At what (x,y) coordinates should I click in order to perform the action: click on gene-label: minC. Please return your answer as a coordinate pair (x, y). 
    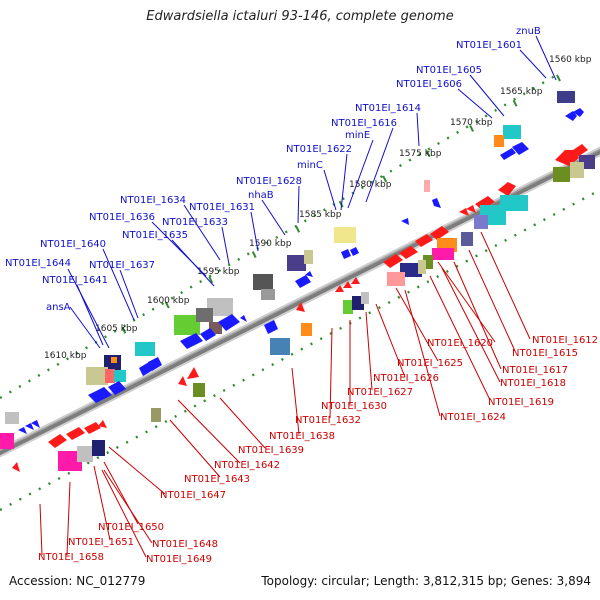
    Looking at the image, I should click on (310, 165).